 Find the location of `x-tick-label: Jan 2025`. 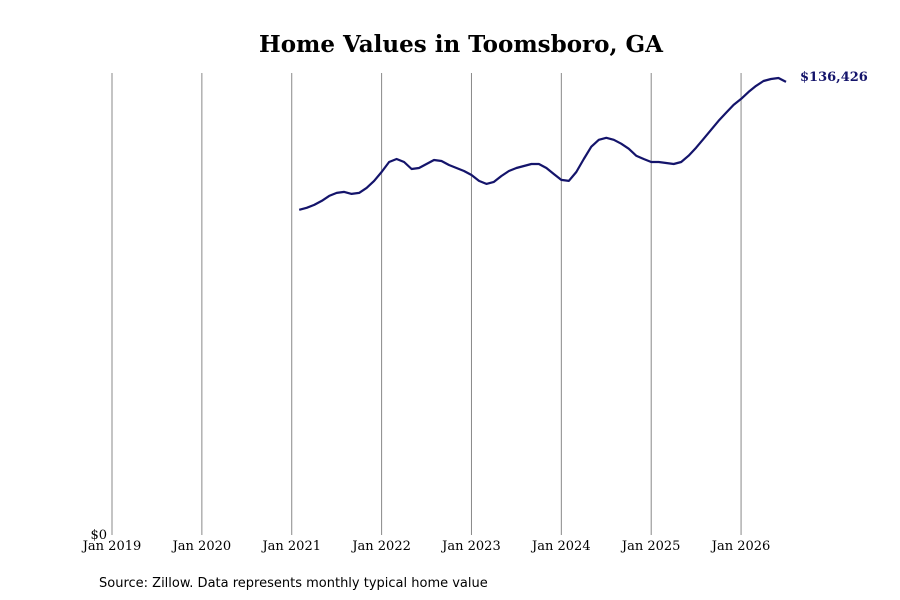

x-tick-label: Jan 2025 is located at coordinates (650, 546).